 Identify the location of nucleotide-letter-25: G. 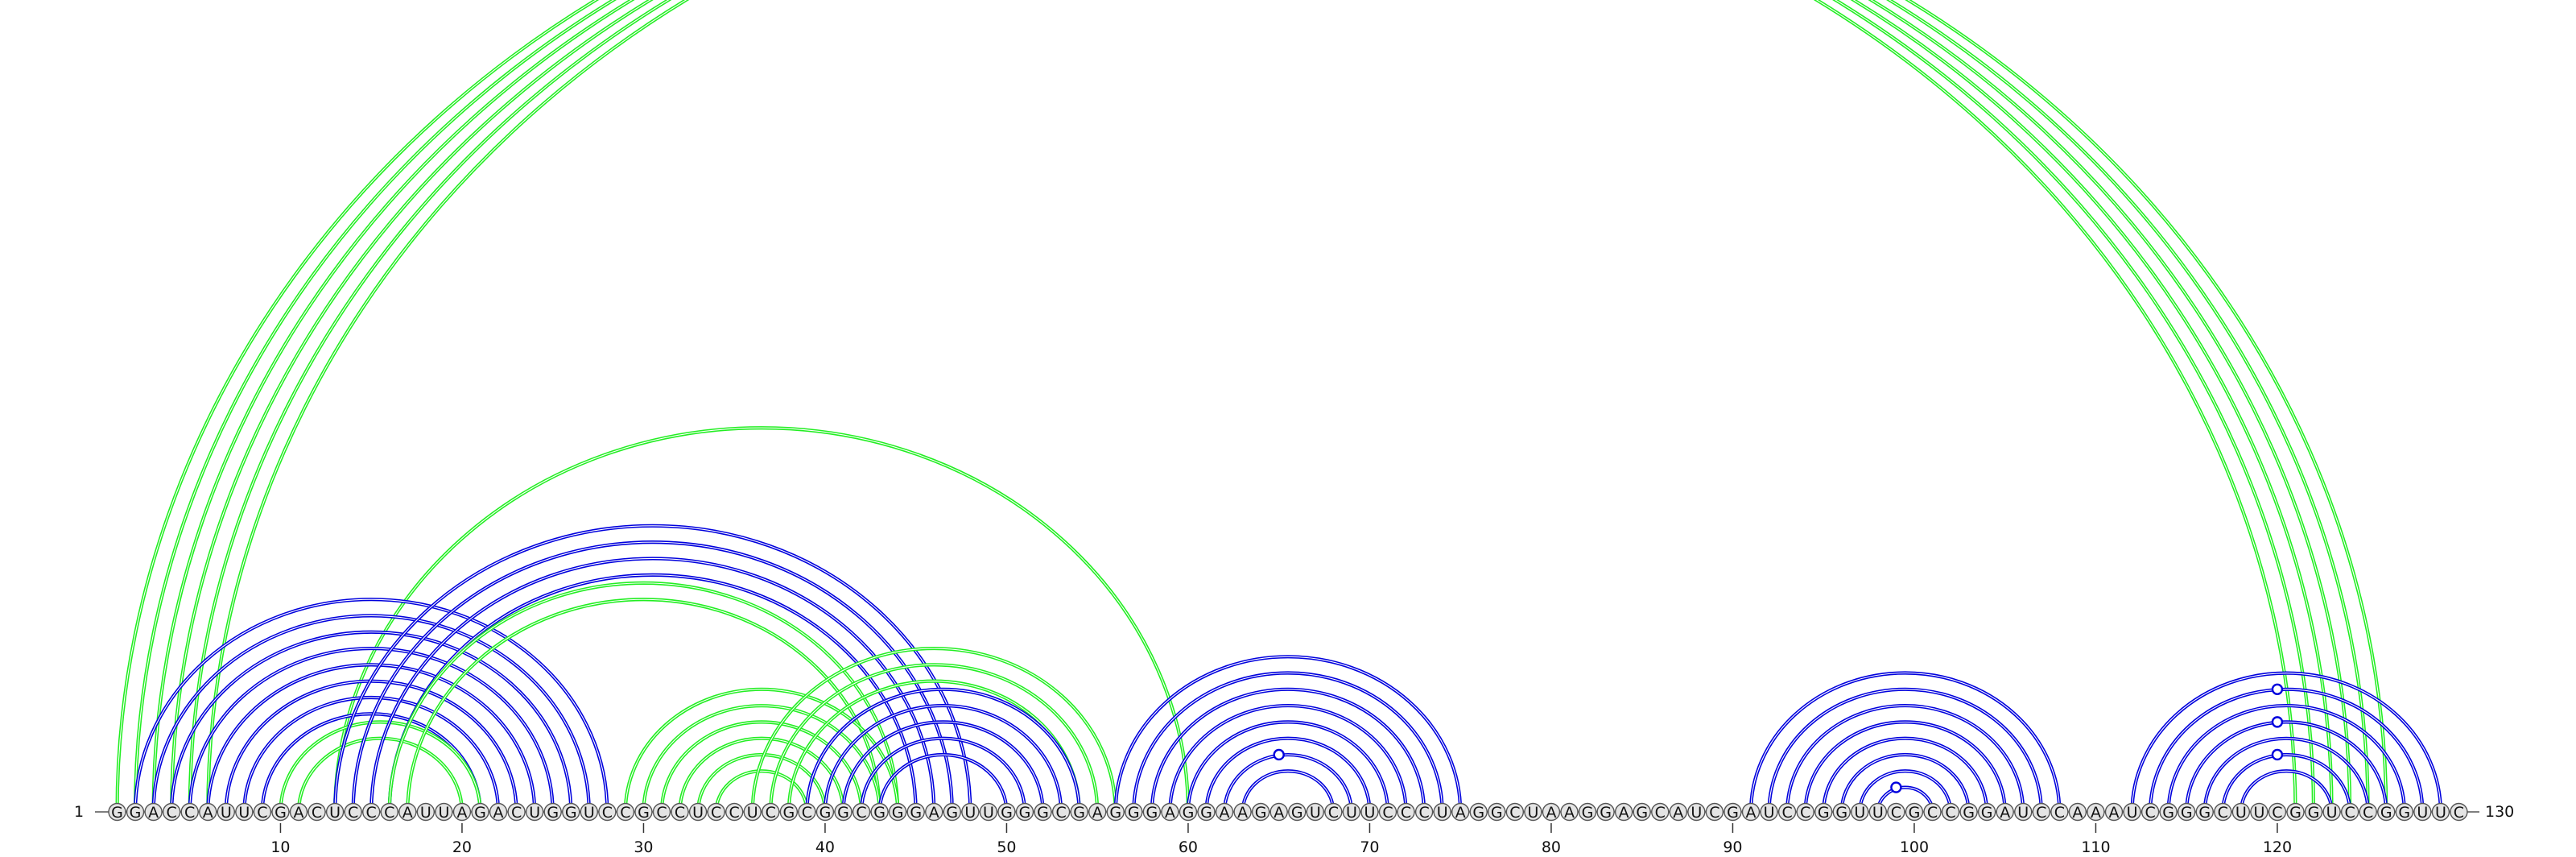
(553, 813).